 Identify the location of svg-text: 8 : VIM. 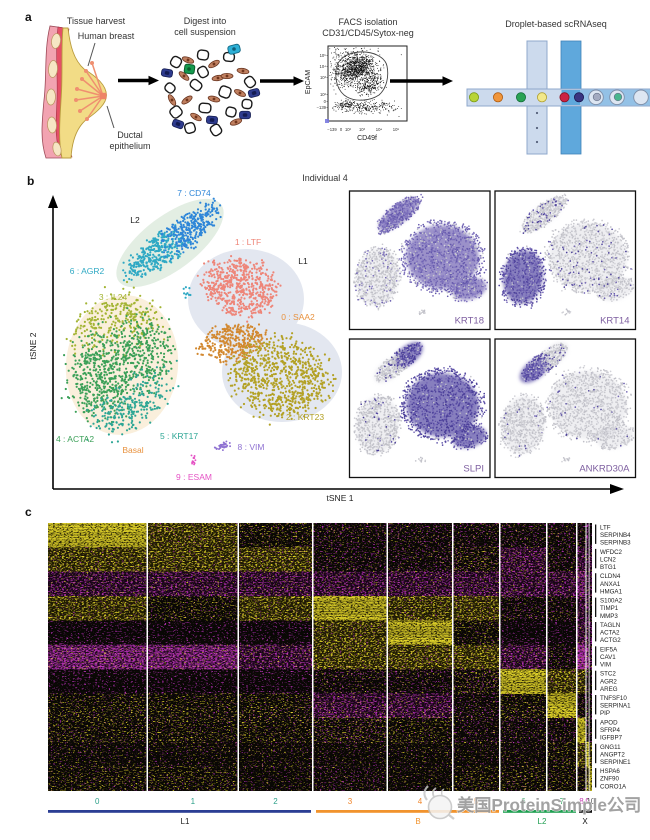
(251, 447).